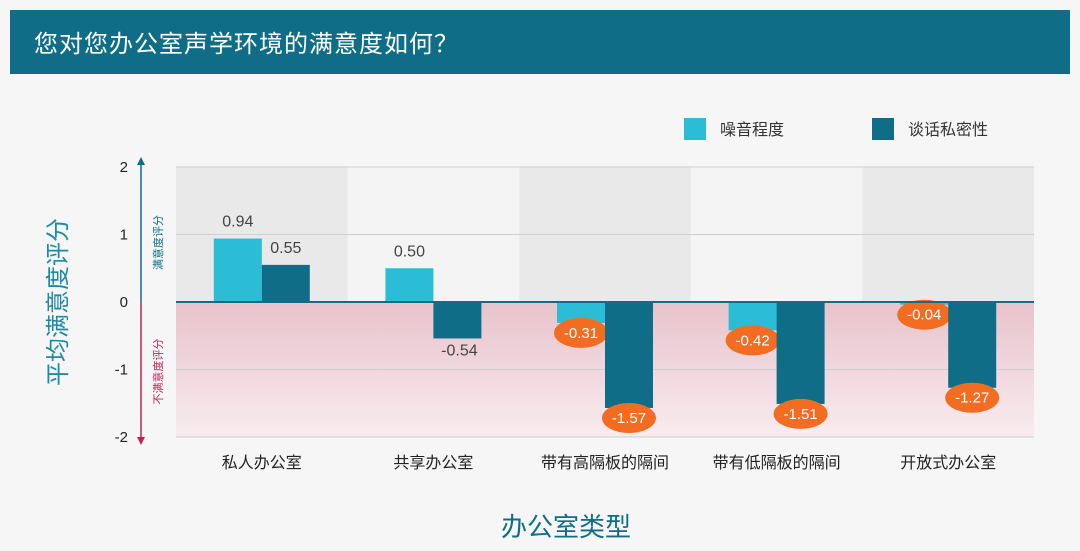  Describe the element at coordinates (158, 242) in the screenshot. I see `positive-band-label: 满意度评分` at that location.